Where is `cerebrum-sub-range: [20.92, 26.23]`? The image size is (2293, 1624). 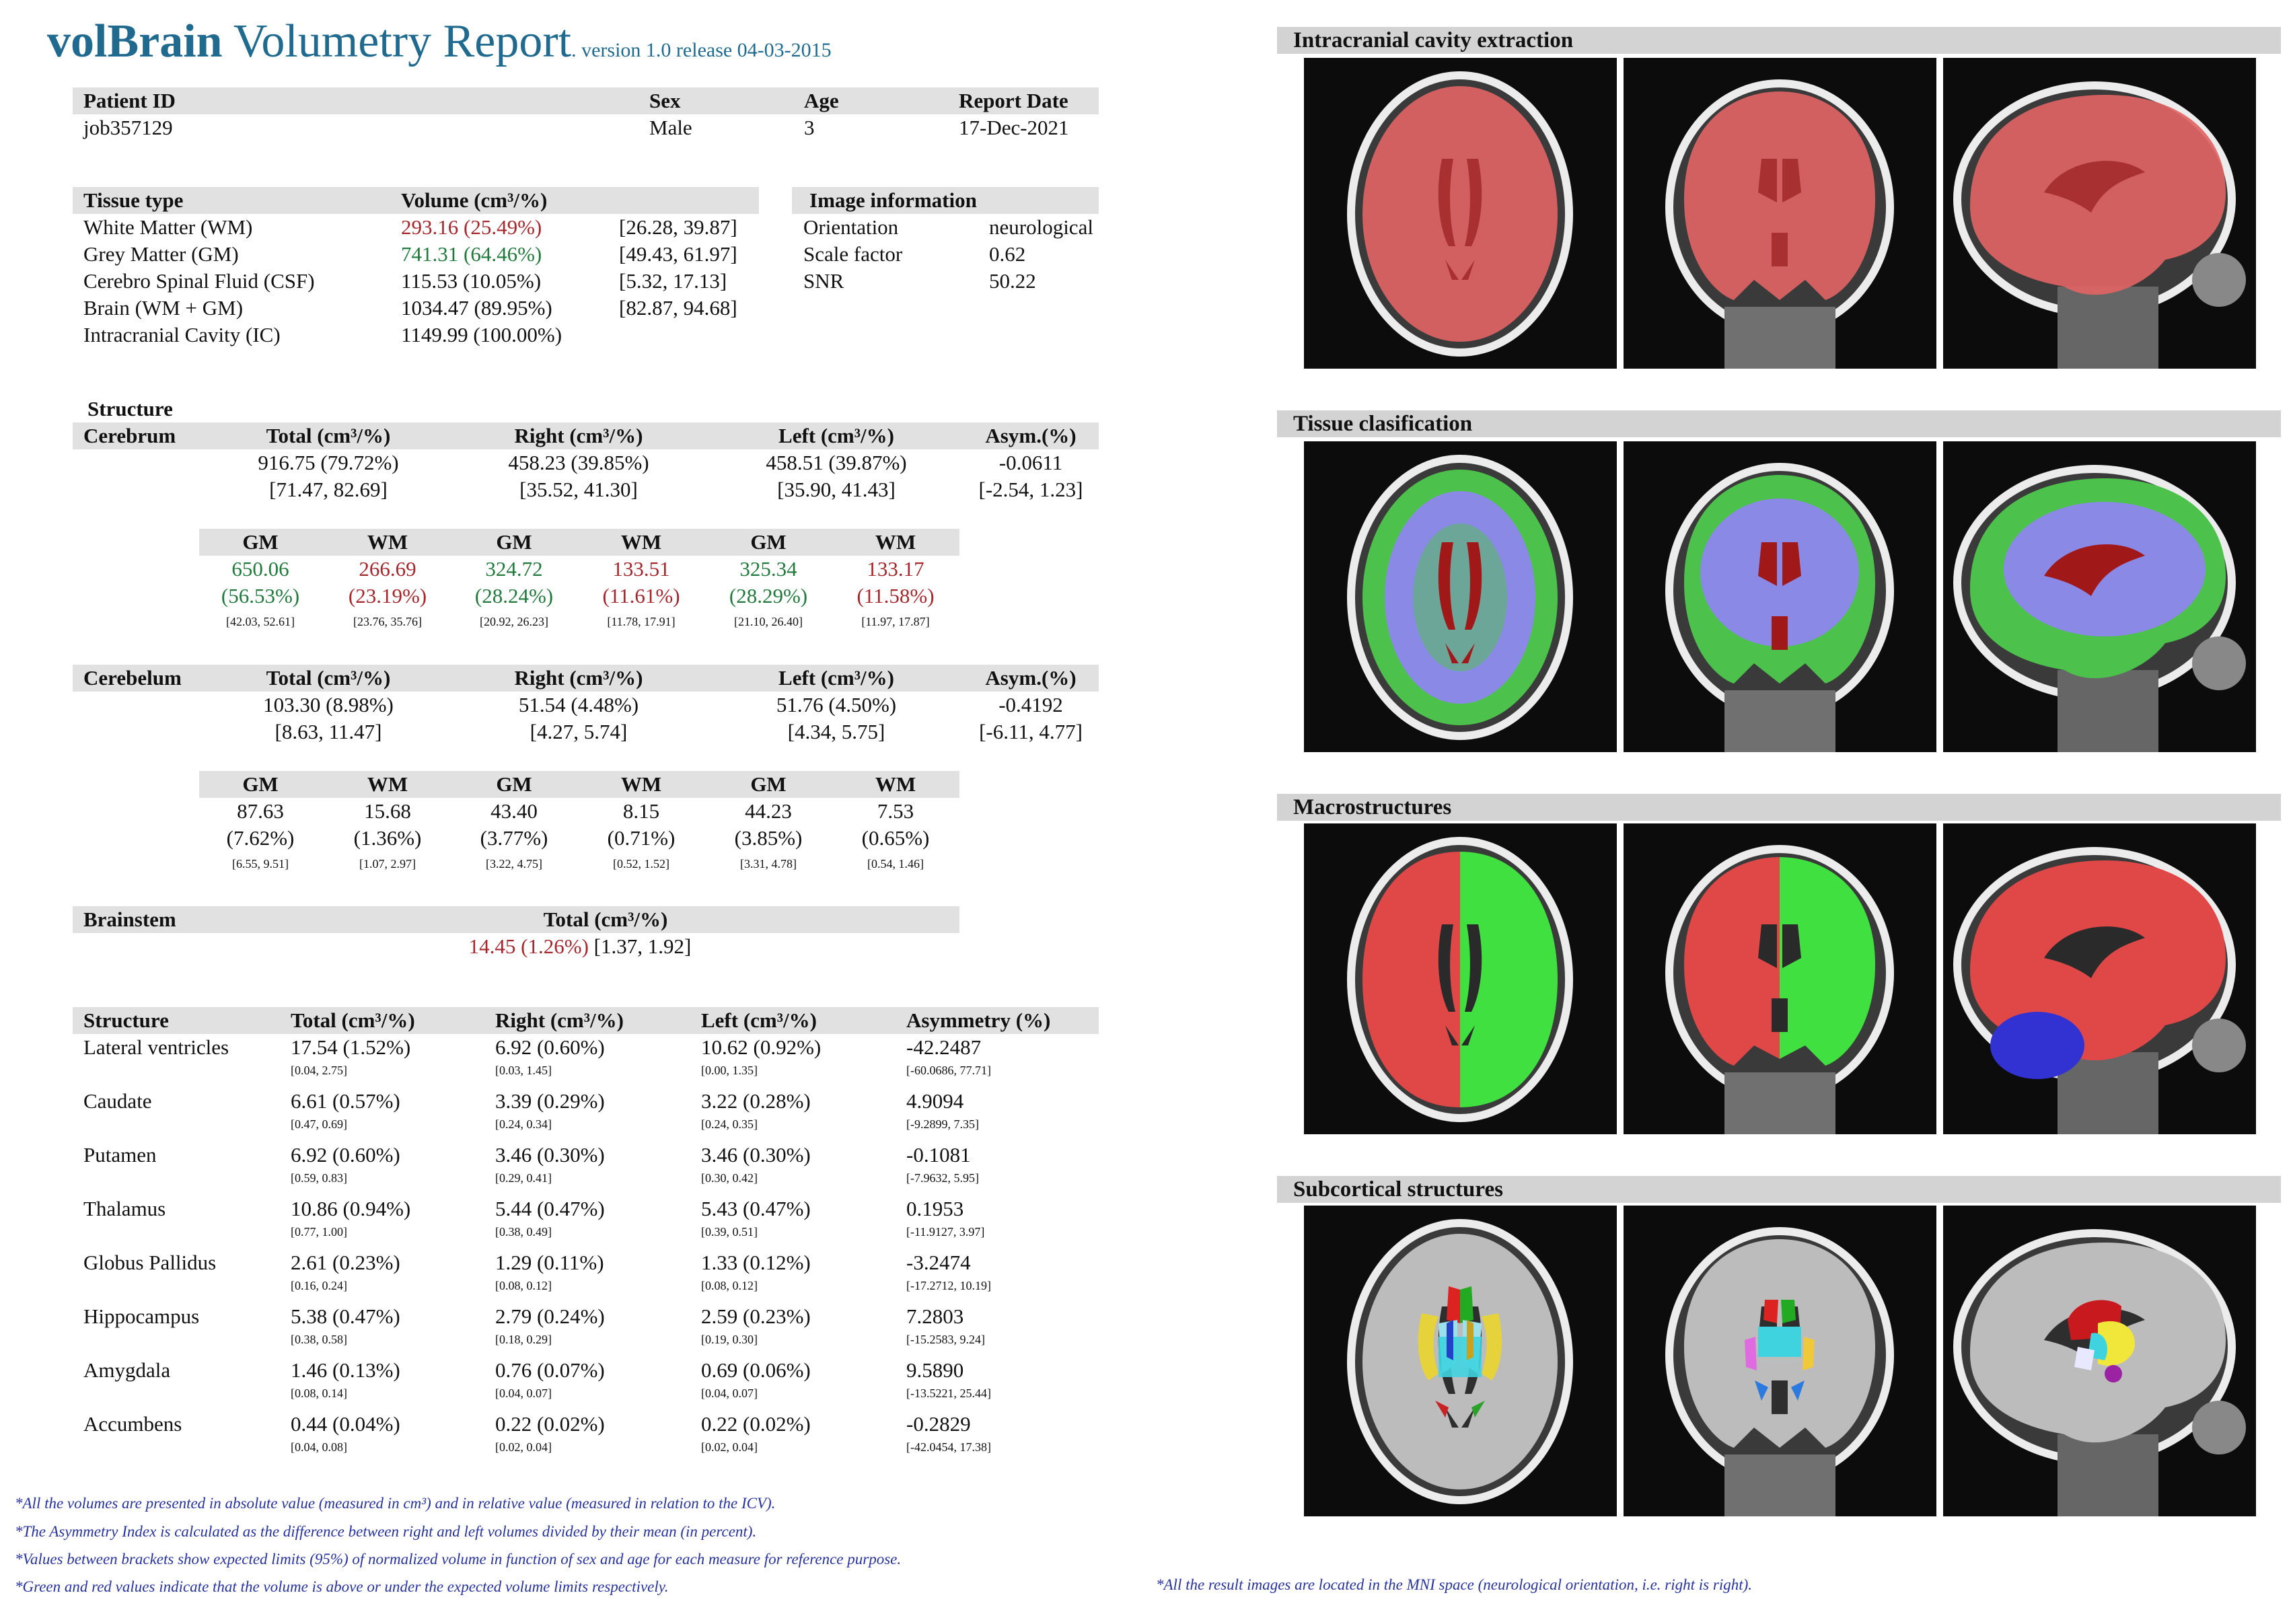 cerebrum-sub-range: [20.92, 26.23] is located at coordinates (514, 621).